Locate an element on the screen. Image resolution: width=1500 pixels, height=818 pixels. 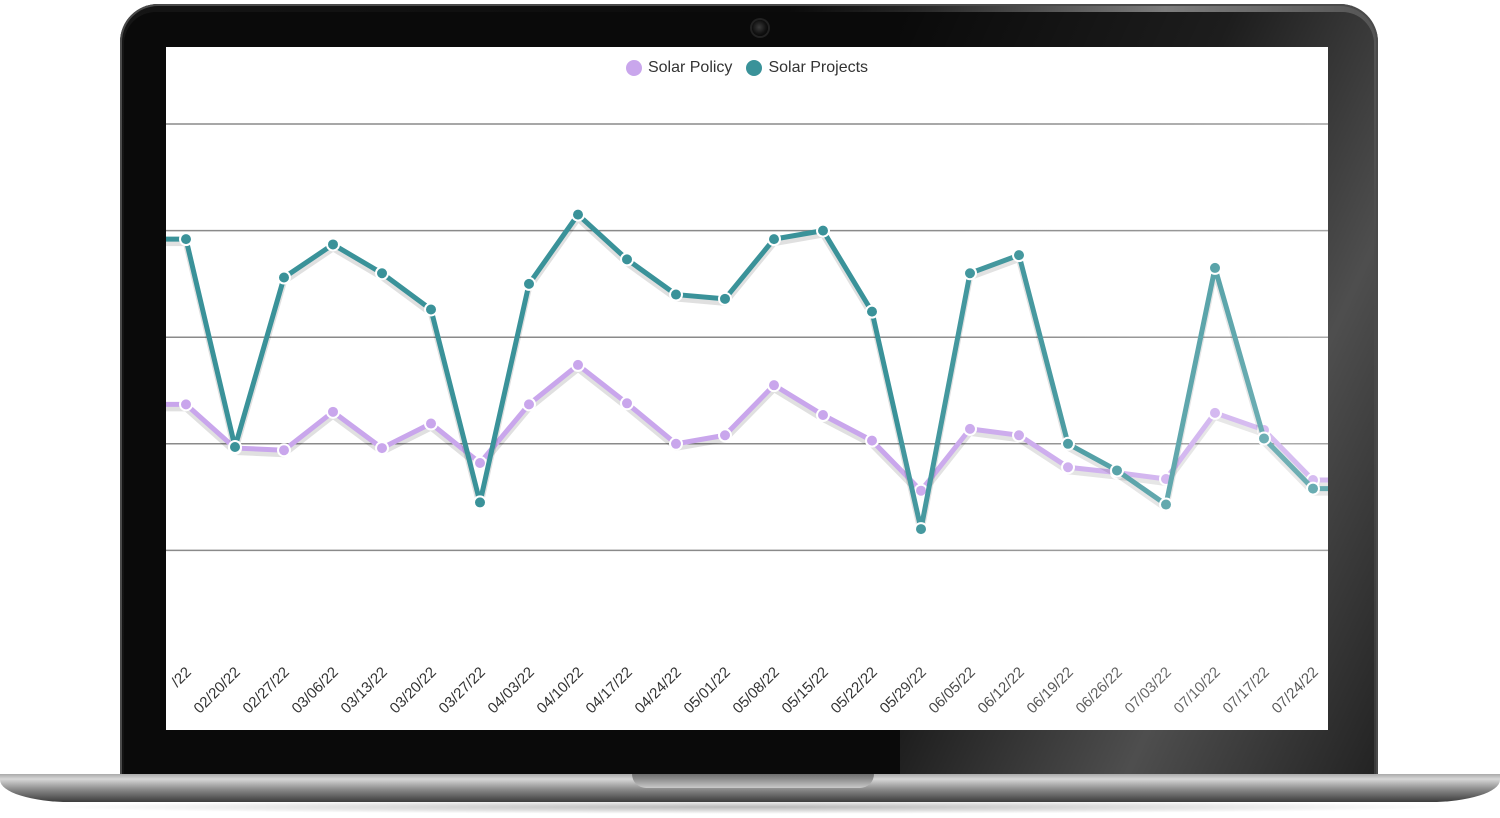
legend-item-solar-policy: Solar Policy is located at coordinates (679, 68).